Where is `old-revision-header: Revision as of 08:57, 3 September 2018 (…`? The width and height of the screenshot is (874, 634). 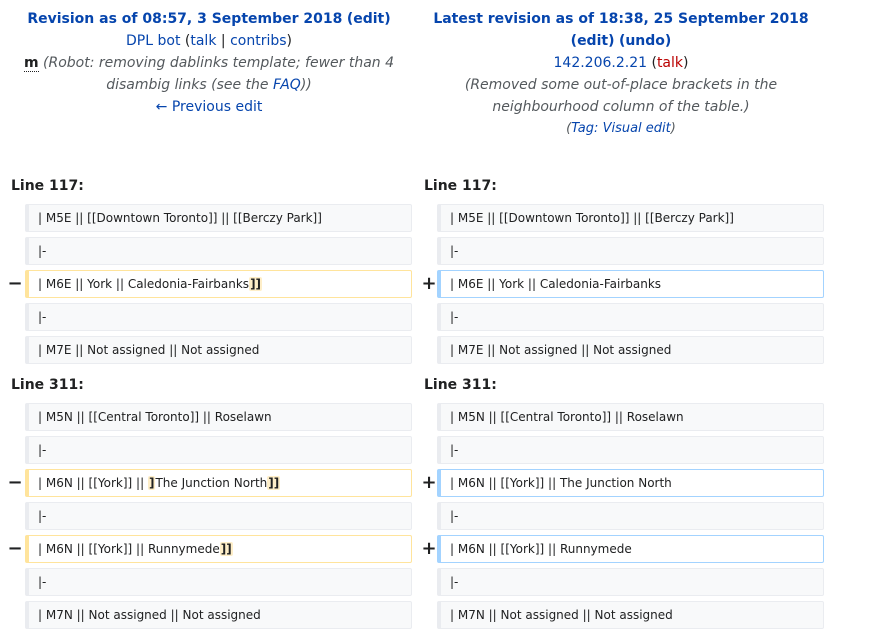
old-revision-header: Revision as of 08:57, 3 September 2018 (… is located at coordinates (209, 63).